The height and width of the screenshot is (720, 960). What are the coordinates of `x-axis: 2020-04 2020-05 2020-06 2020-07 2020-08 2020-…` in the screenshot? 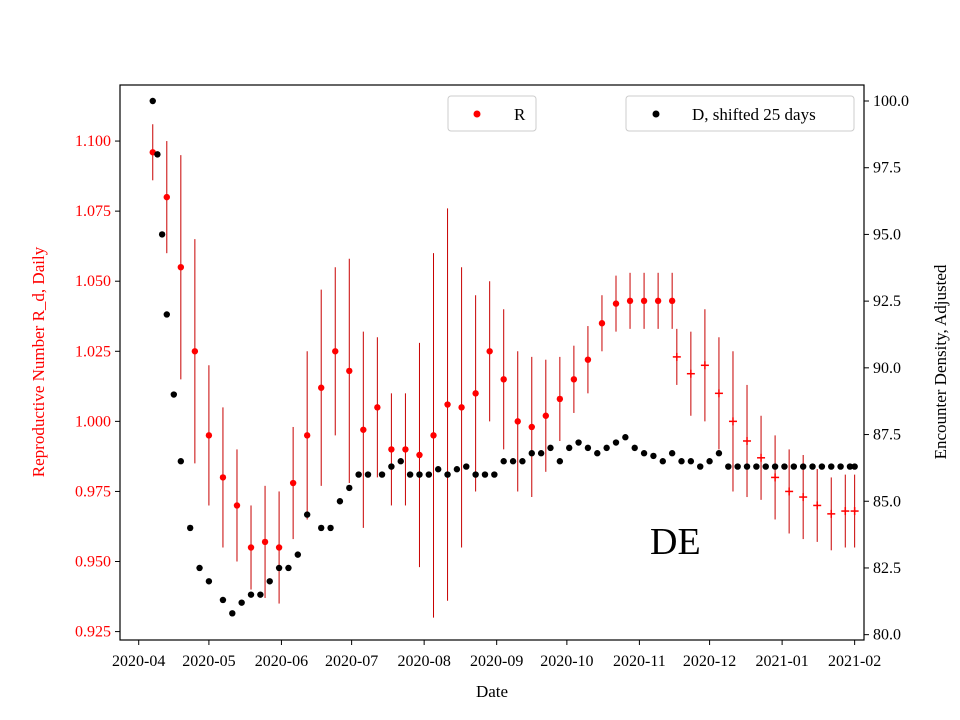 It's located at (496, 655).